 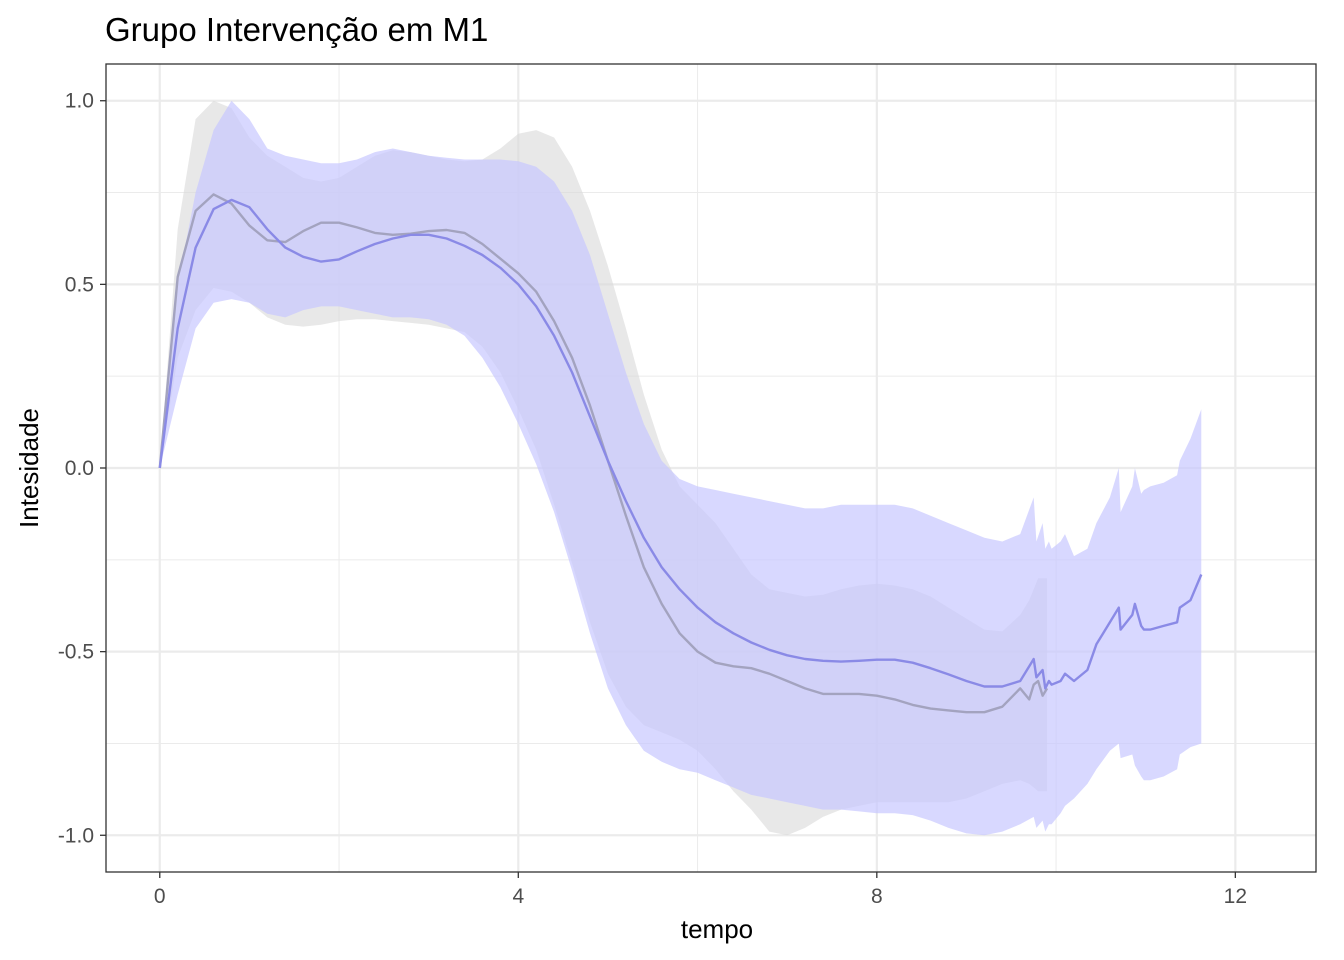 What do you see at coordinates (79, 101) in the screenshot?
I see `y-tick-label: 1.0` at bounding box center [79, 101].